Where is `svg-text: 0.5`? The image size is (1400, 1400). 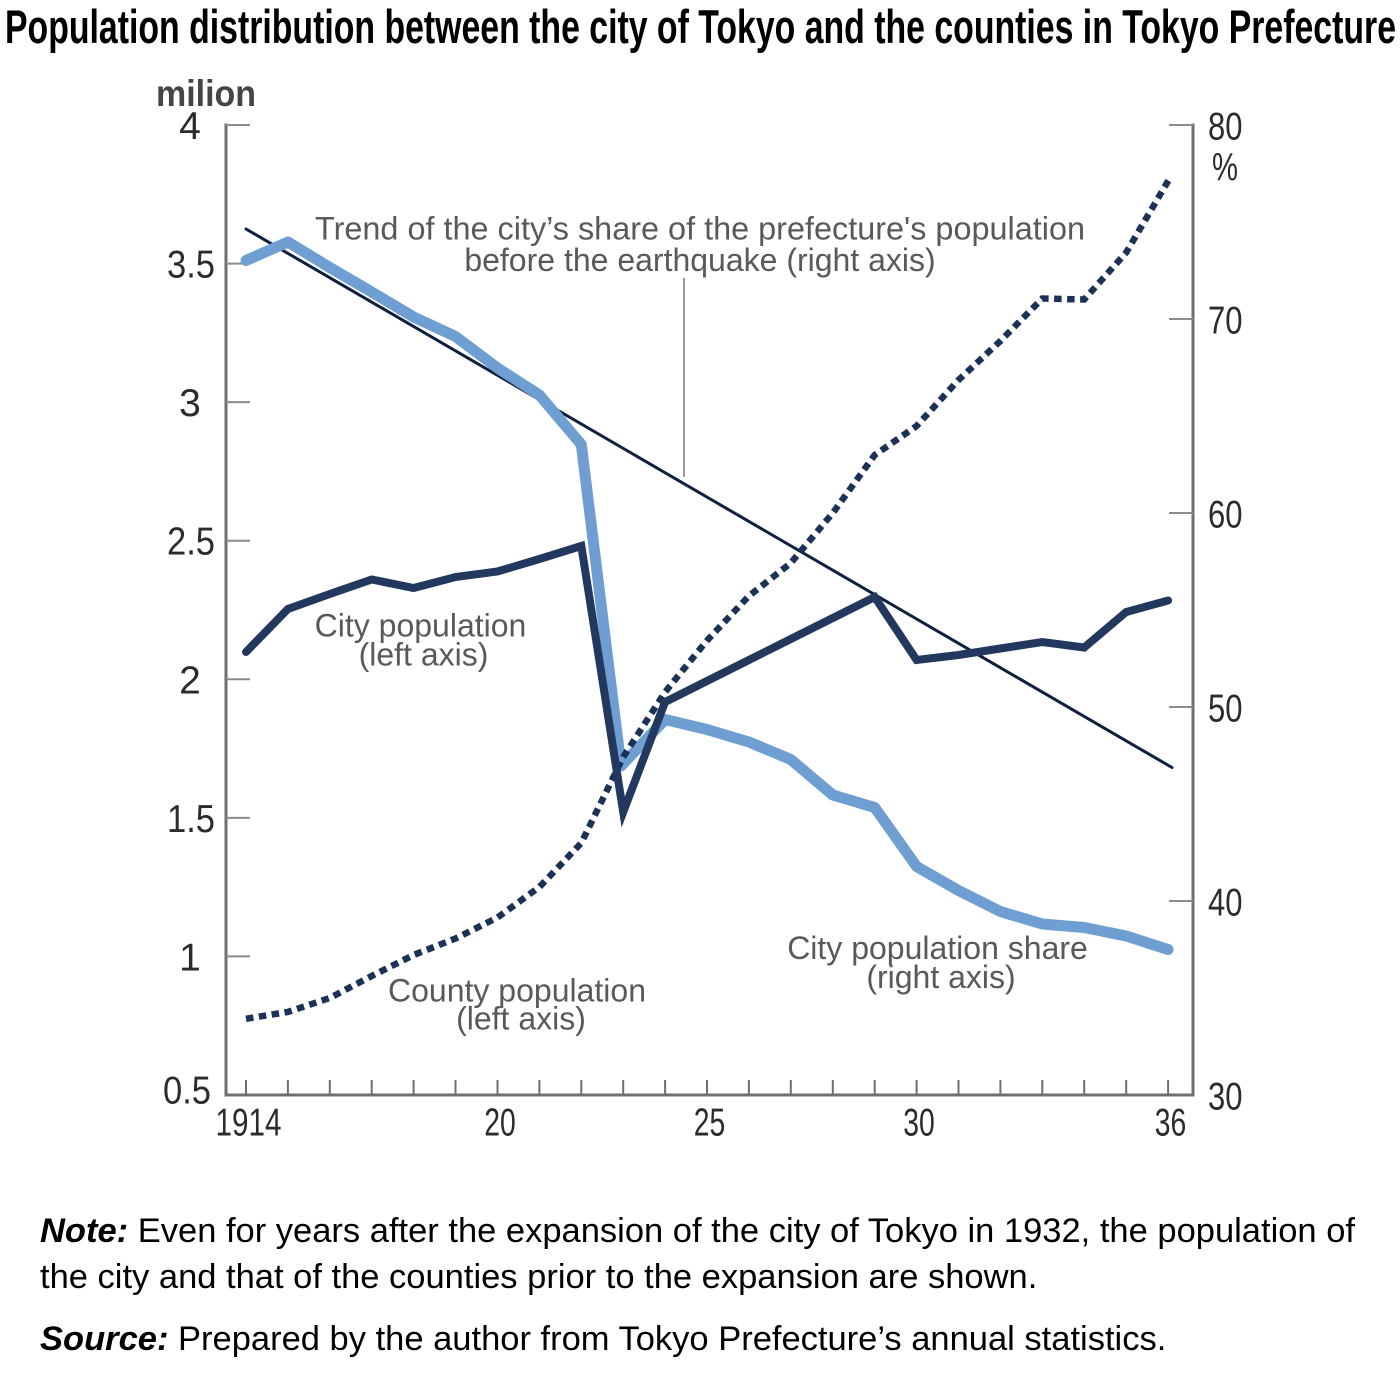 svg-text: 0.5 is located at coordinates (187, 1091).